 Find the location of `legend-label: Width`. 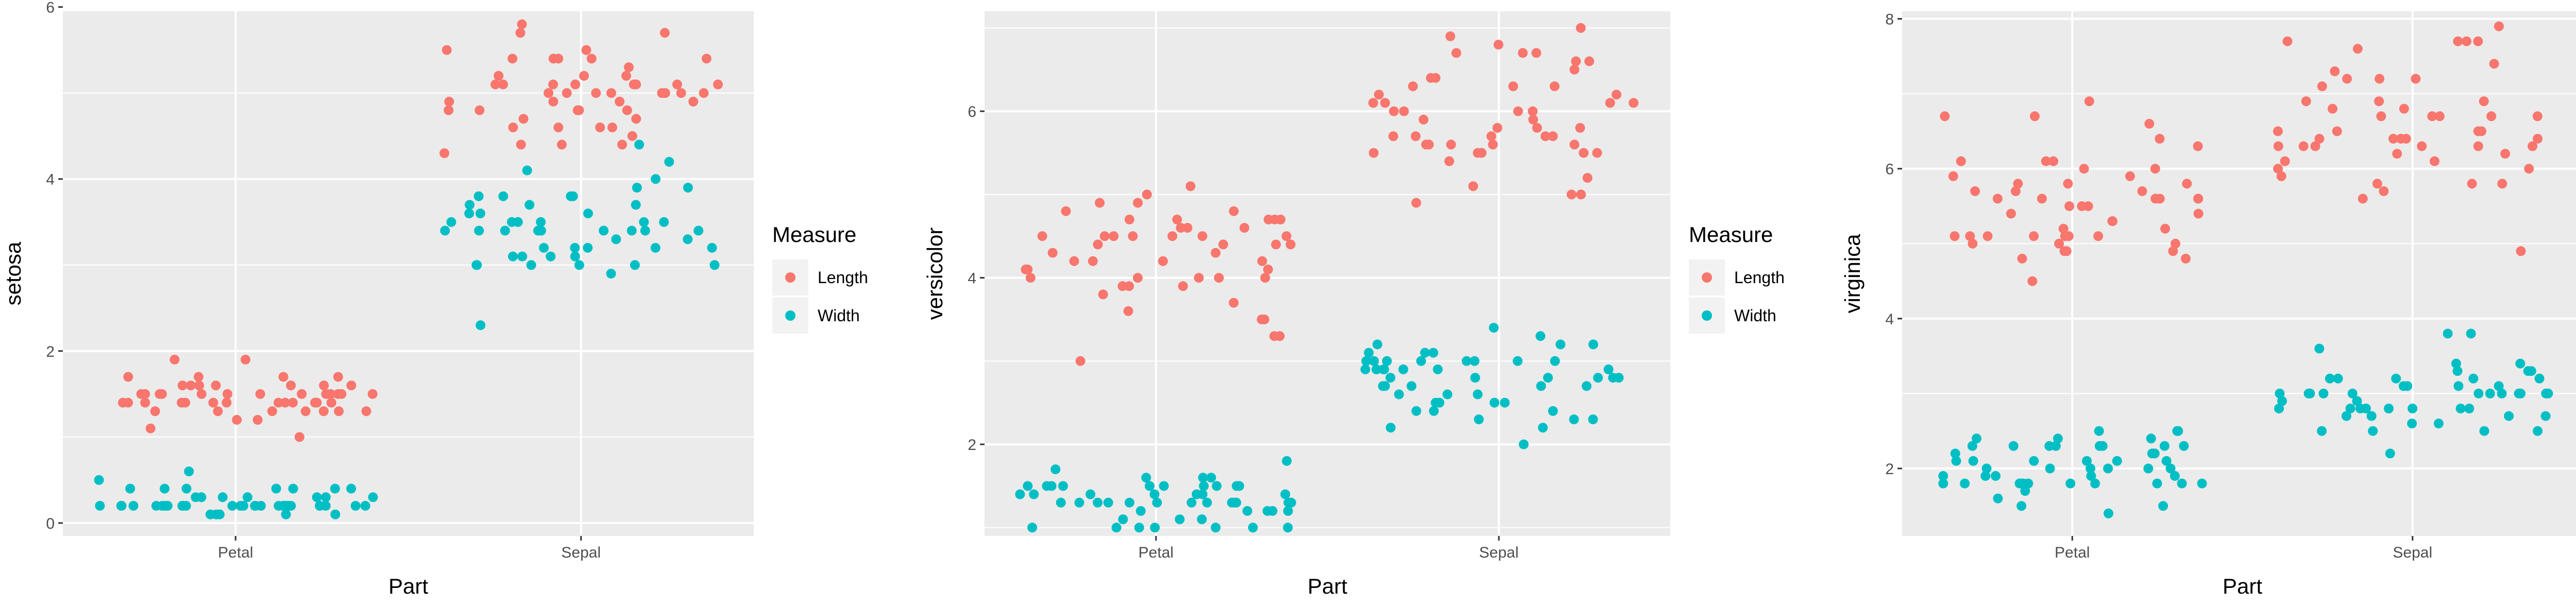

legend-label: Width is located at coordinates (1755, 315).